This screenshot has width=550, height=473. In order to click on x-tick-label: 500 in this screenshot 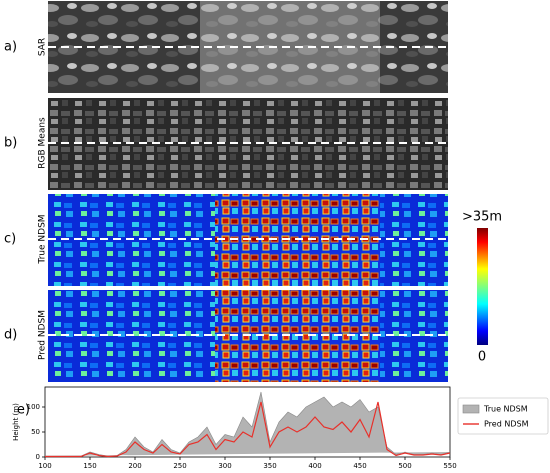, I will do `click(404, 466)`.